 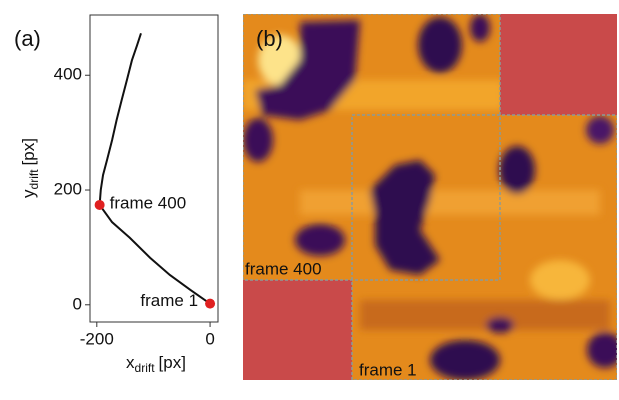 I want to click on y-tick-label: 400, so click(x=68, y=74).